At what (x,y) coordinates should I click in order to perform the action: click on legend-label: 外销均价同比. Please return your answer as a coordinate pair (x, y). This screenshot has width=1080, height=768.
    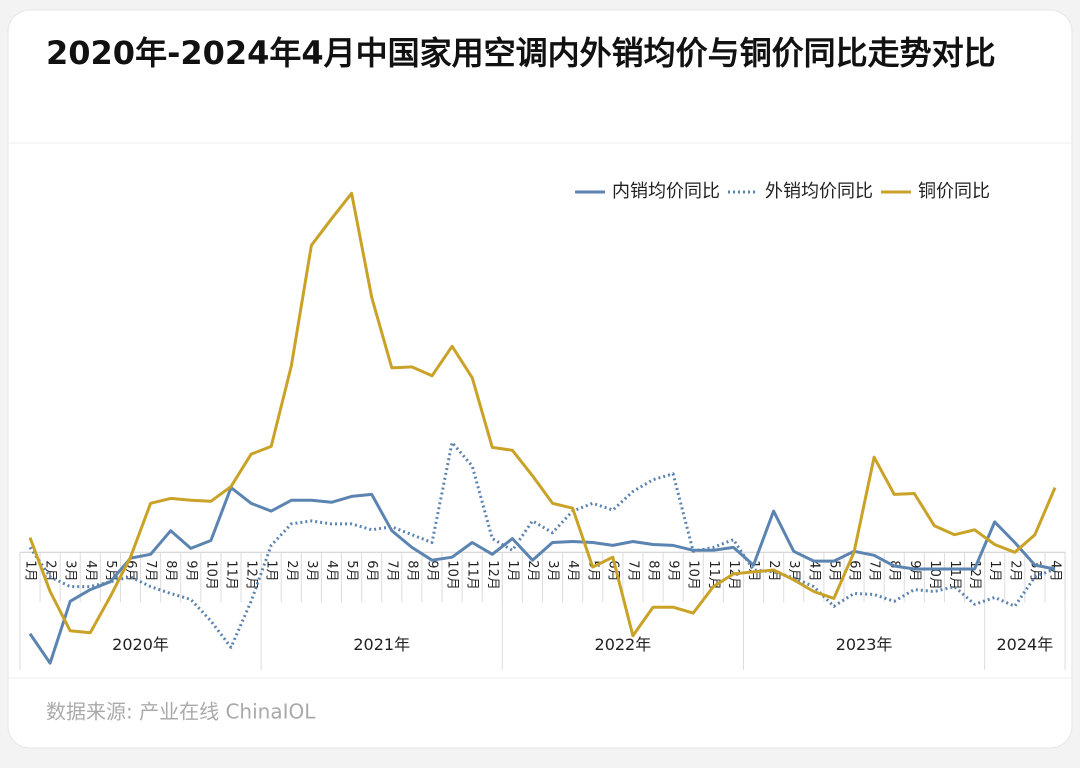
    Looking at the image, I should click on (819, 191).